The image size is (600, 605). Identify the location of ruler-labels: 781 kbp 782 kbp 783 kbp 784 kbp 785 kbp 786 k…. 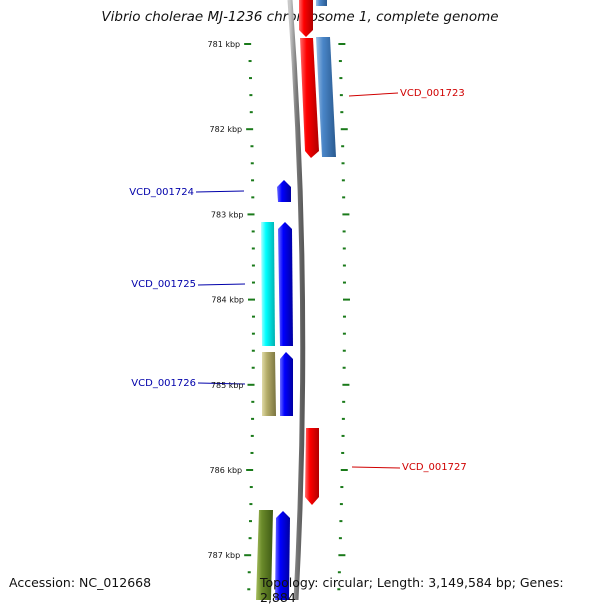
(226, 300).